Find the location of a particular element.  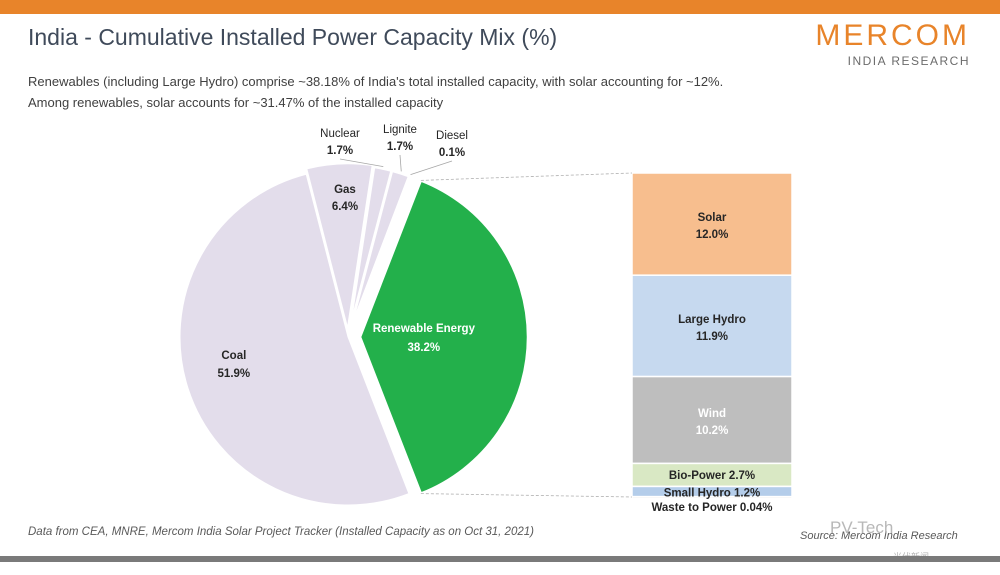

leader-line-lignite is located at coordinates (400, 163).